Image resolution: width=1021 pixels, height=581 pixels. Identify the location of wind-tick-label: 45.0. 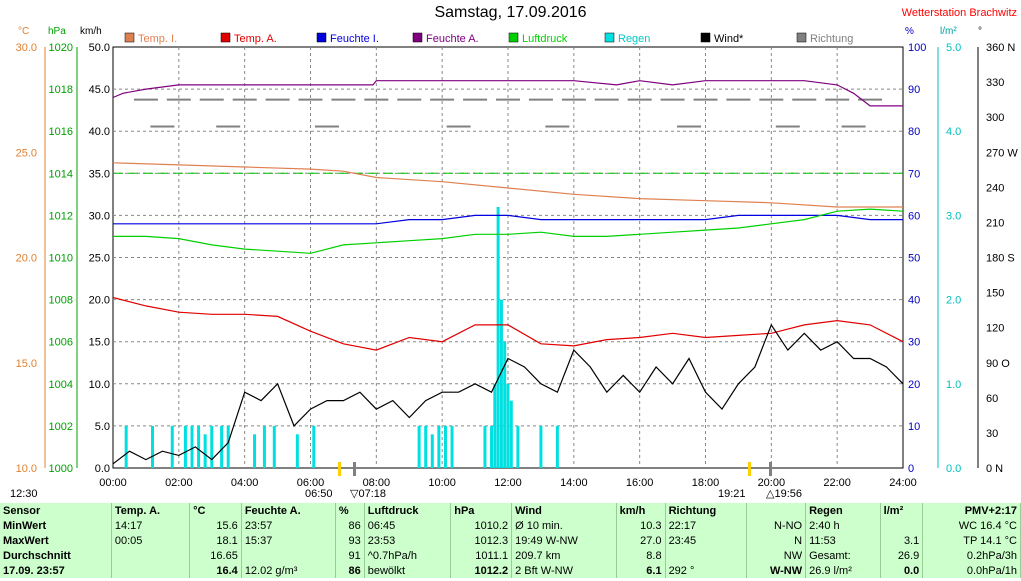
(99, 90).